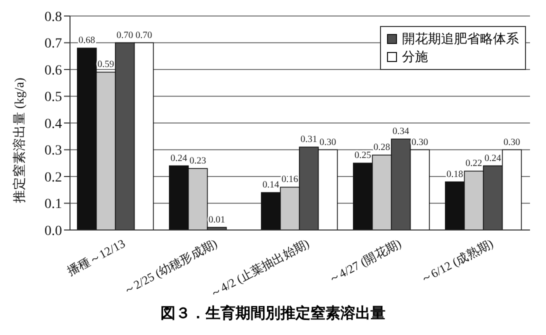 This screenshot has height=335, width=546. What do you see at coordinates (19, 140) in the screenshot?
I see `y-axis-title: 推定窒素溶出量 (kg/a)` at bounding box center [19, 140].